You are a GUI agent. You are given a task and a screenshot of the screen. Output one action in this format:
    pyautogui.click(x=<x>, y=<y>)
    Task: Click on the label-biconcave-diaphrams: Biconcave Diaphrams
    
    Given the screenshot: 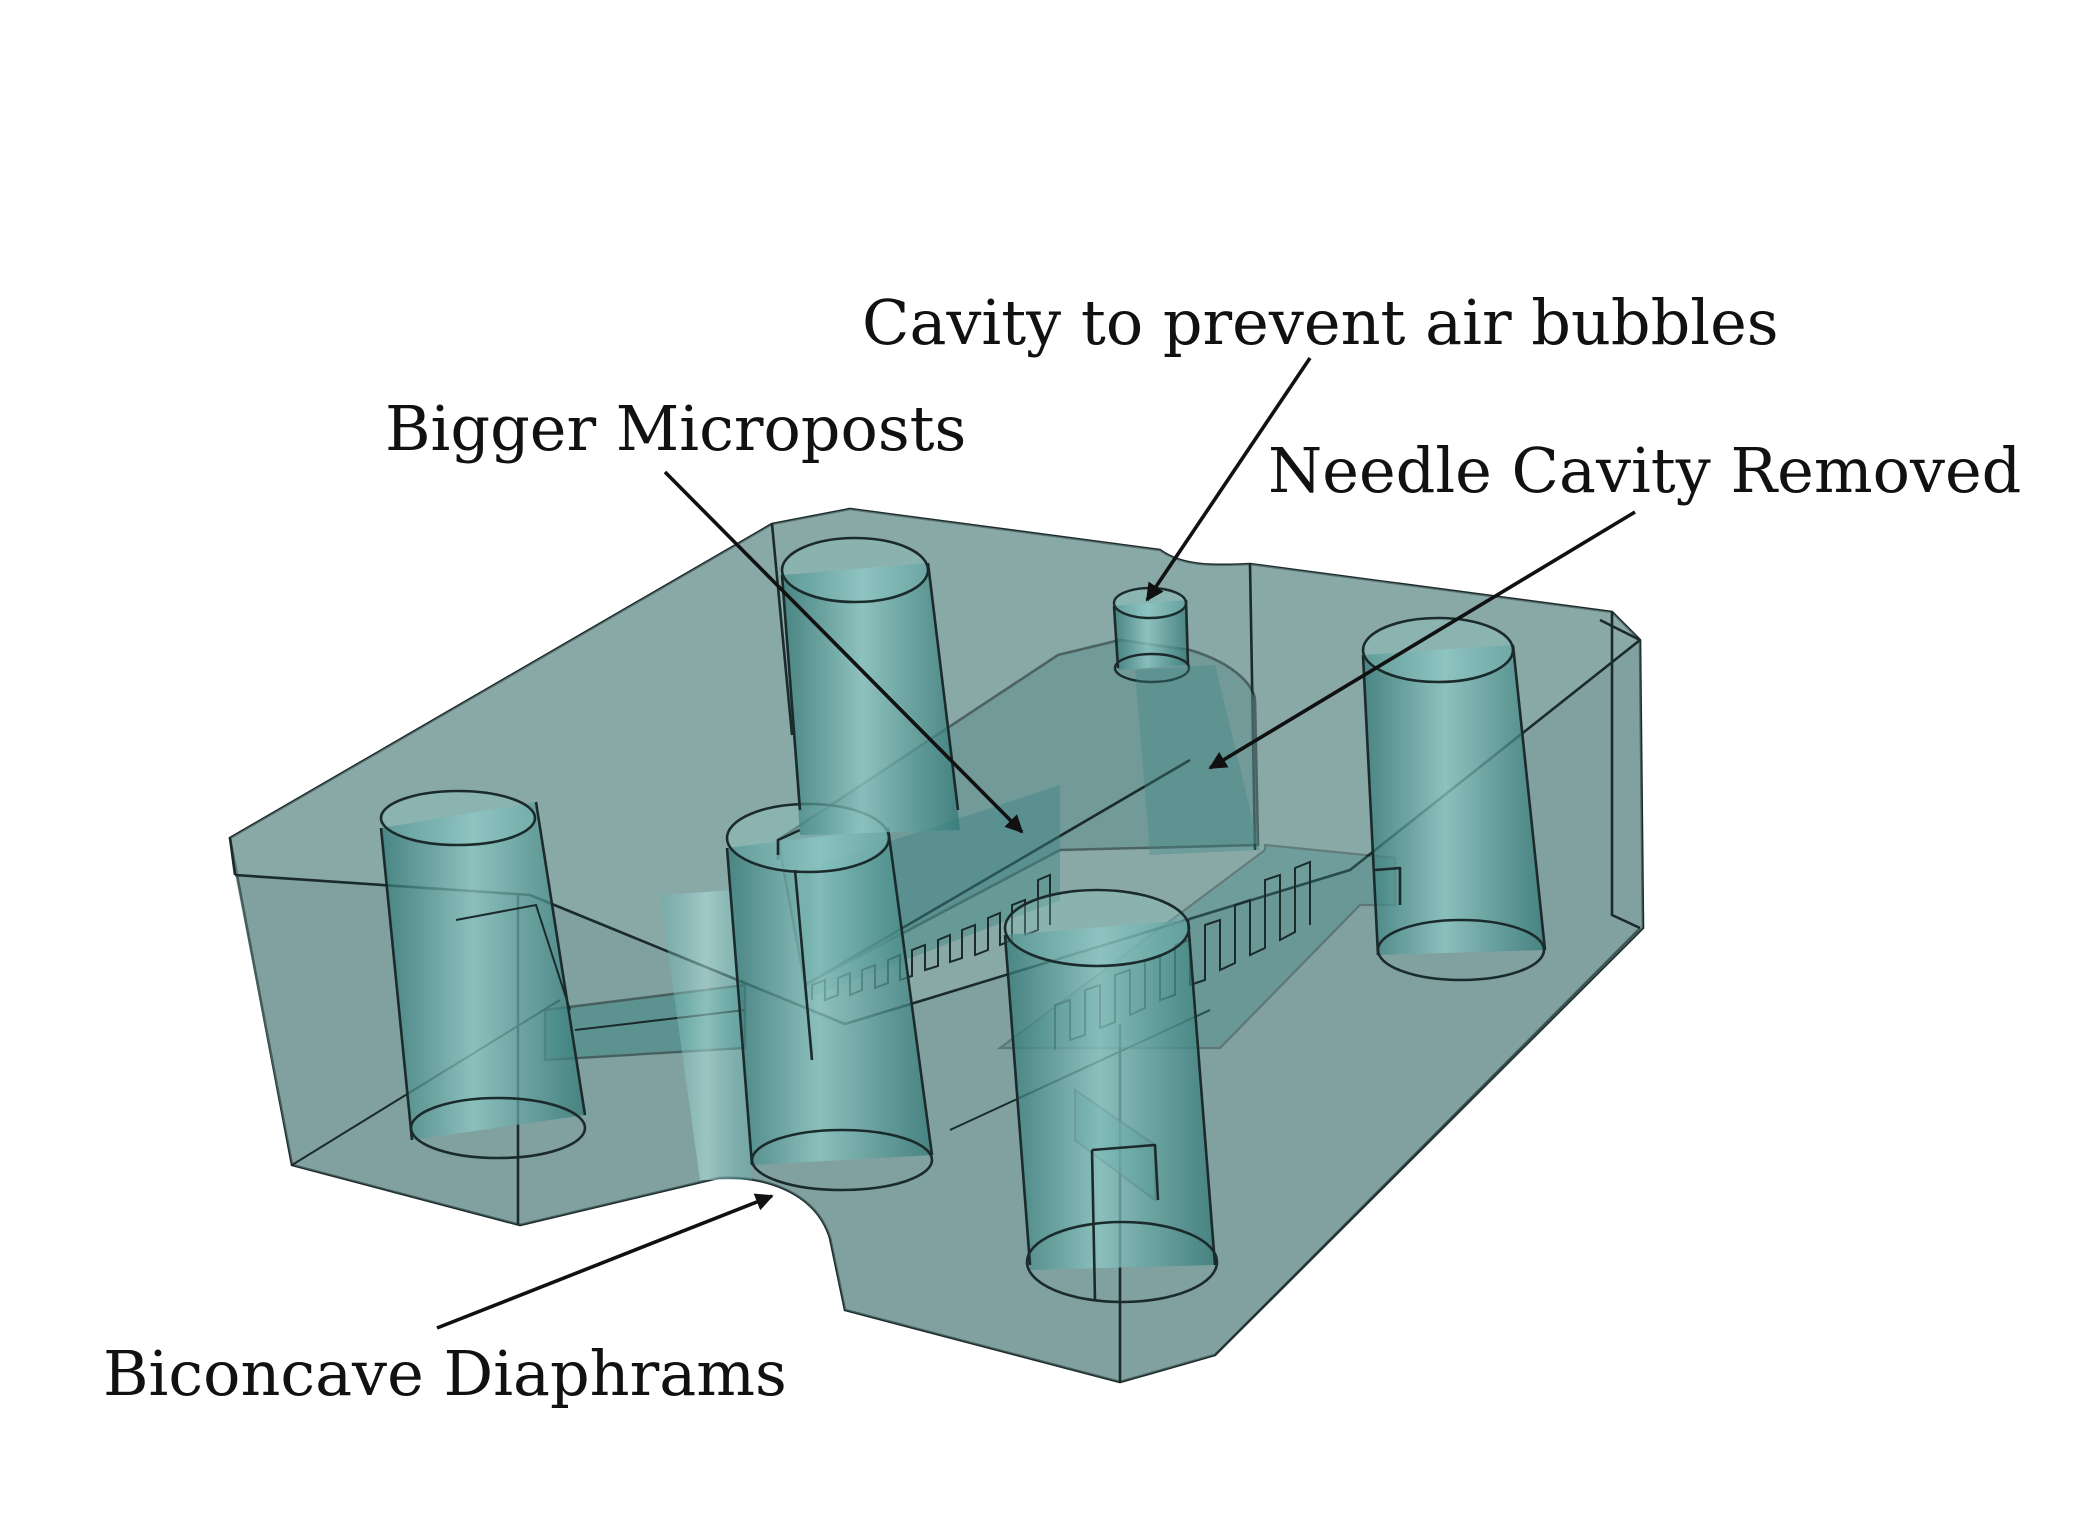 What is the action you would take?
    pyautogui.click(x=445, y=1374)
    